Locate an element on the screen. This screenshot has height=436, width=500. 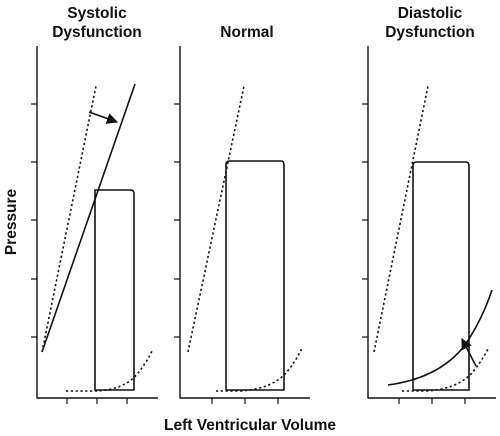
panel-systolic-x-ticks is located at coordinates (97, 401).